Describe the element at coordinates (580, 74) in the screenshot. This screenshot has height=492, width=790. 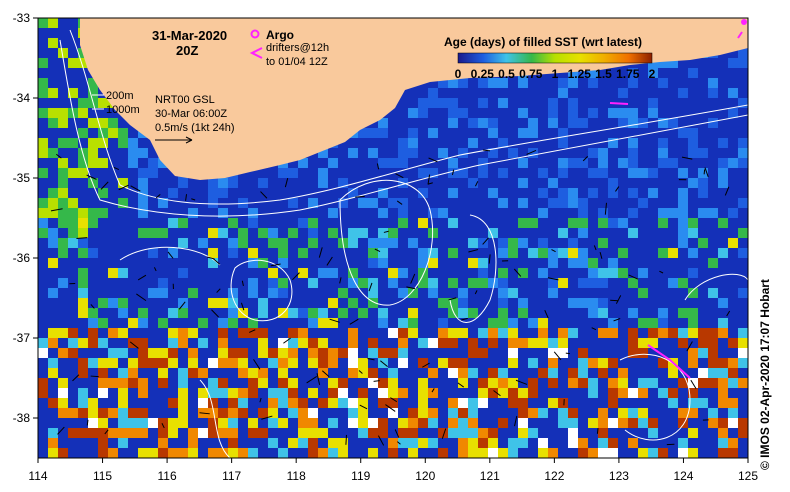
I see `colorbar-label: 1.25` at that location.